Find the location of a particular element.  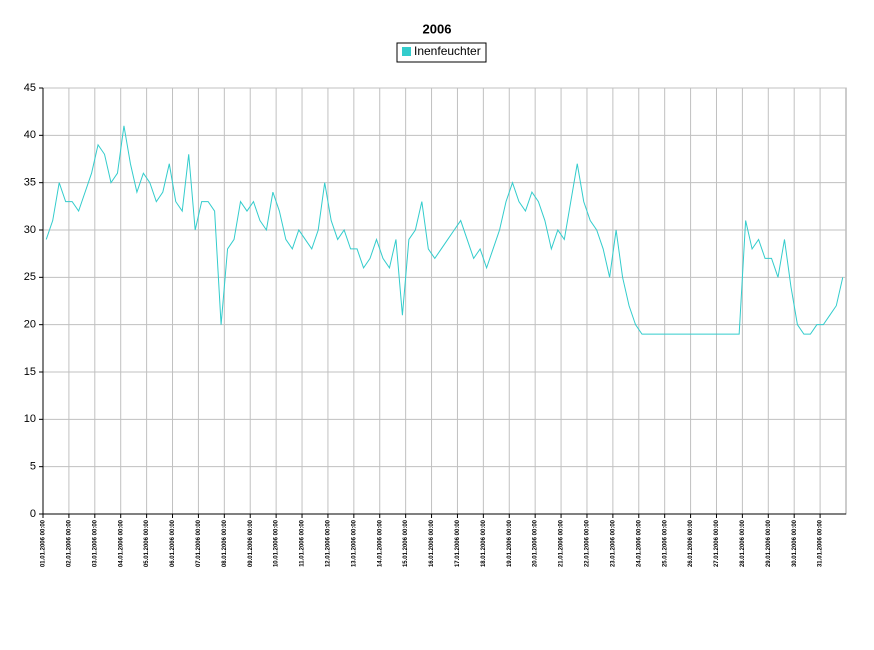

x-tick-label: 22.01.2006 00:00 is located at coordinates (588, 543).